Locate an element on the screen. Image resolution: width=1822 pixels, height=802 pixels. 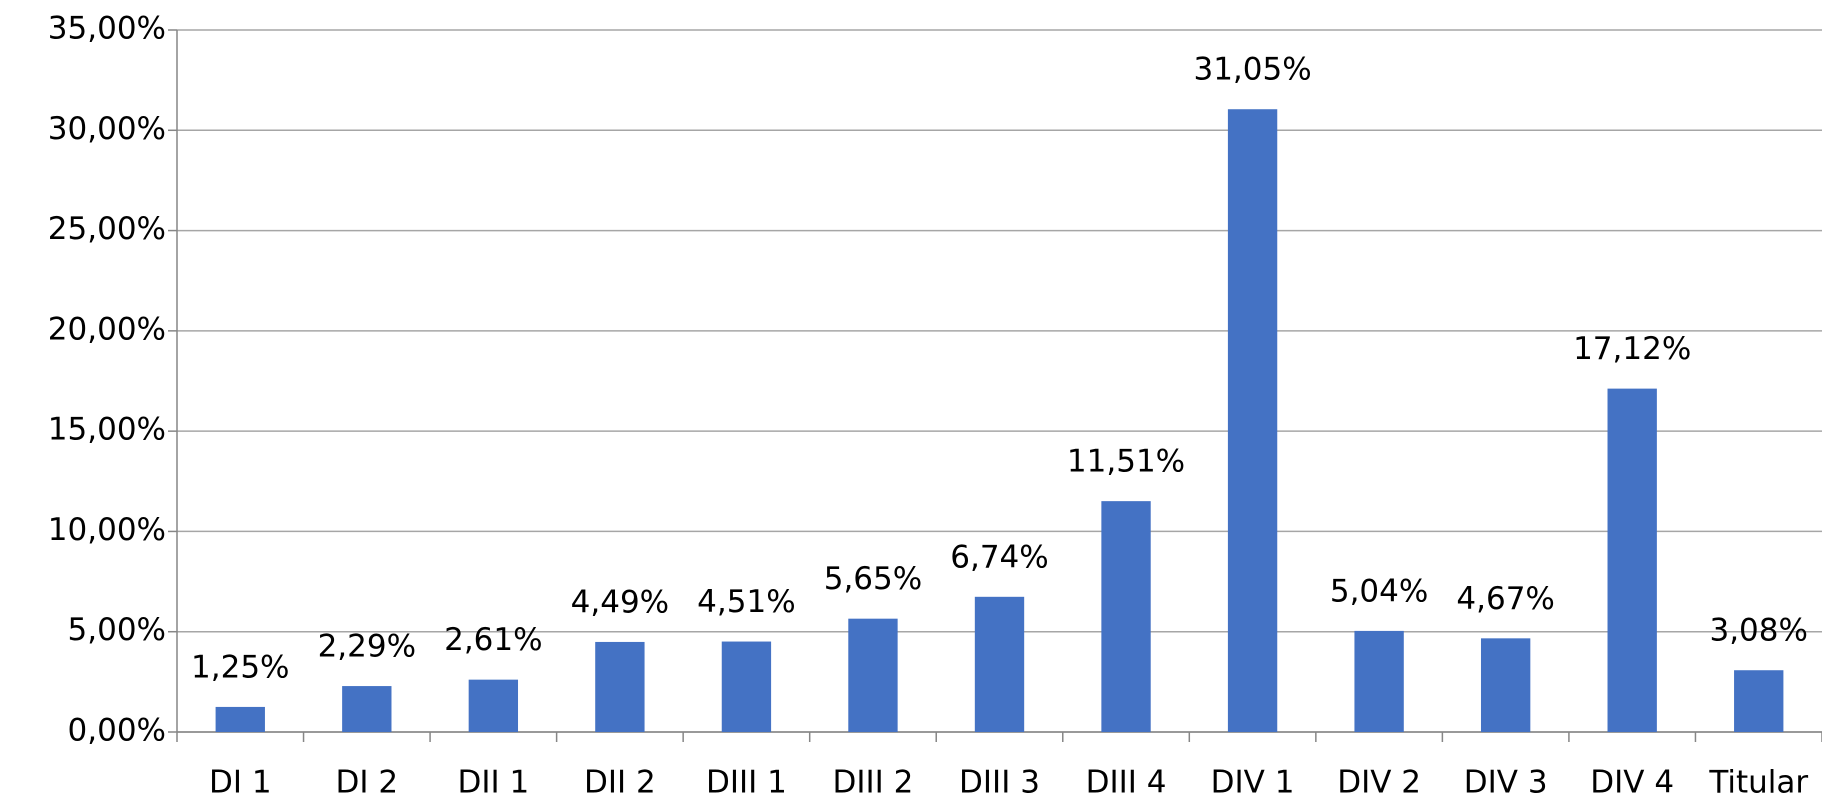
data-label: 31,05% is located at coordinates (1252, 70).